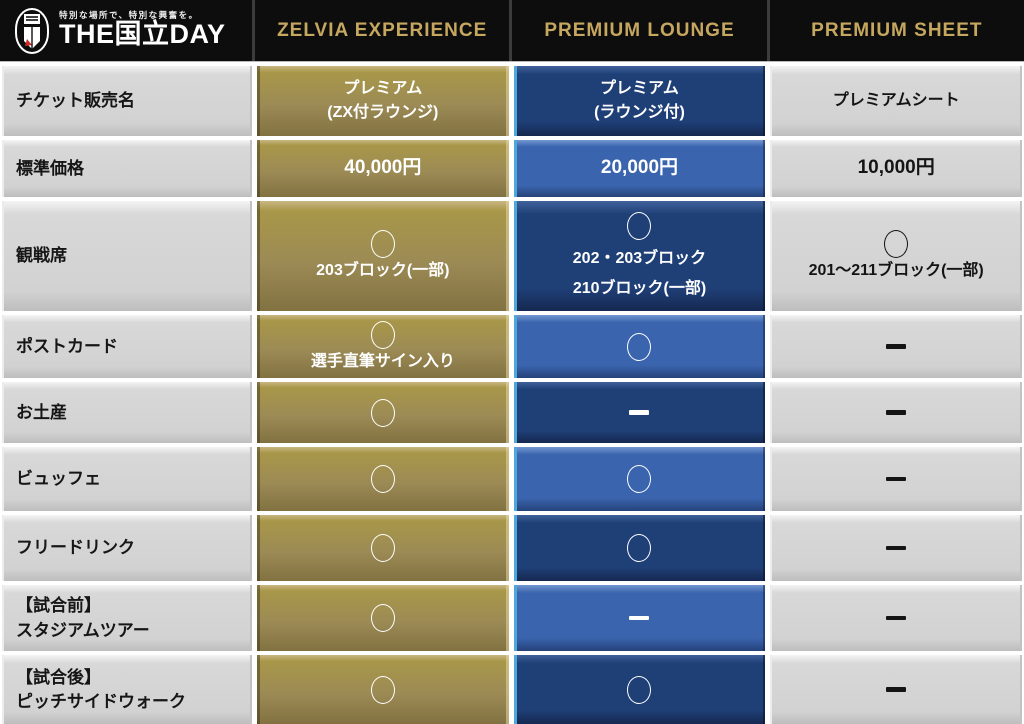  I want to click on table-row: 標準価格 40,000円 20,000円 10,000円, so click(512, 168).